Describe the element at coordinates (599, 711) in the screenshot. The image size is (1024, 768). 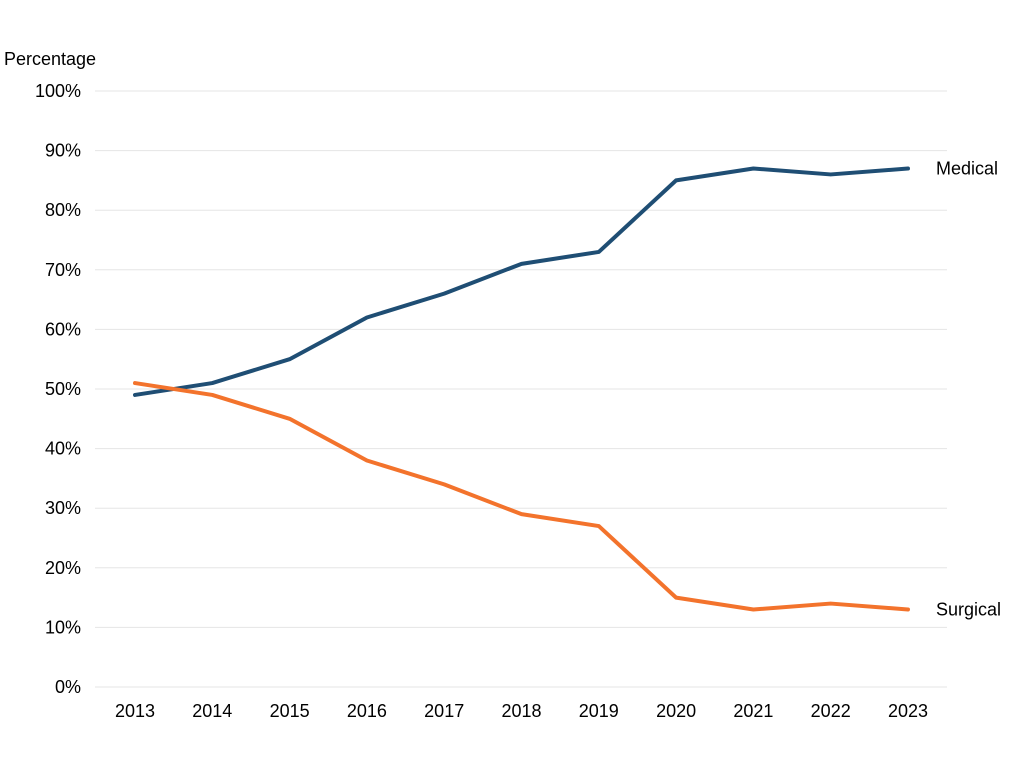
I see `x-tick-label: 2019` at that location.